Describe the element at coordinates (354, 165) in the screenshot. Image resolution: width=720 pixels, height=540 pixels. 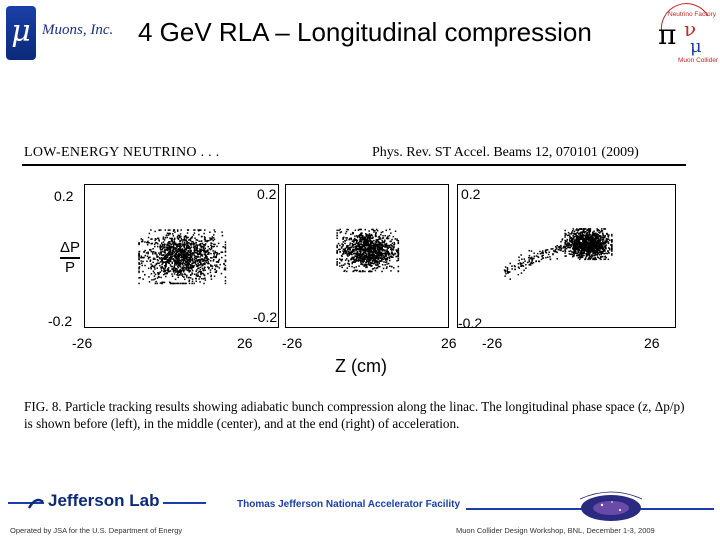
I see `running-head-rule` at that location.